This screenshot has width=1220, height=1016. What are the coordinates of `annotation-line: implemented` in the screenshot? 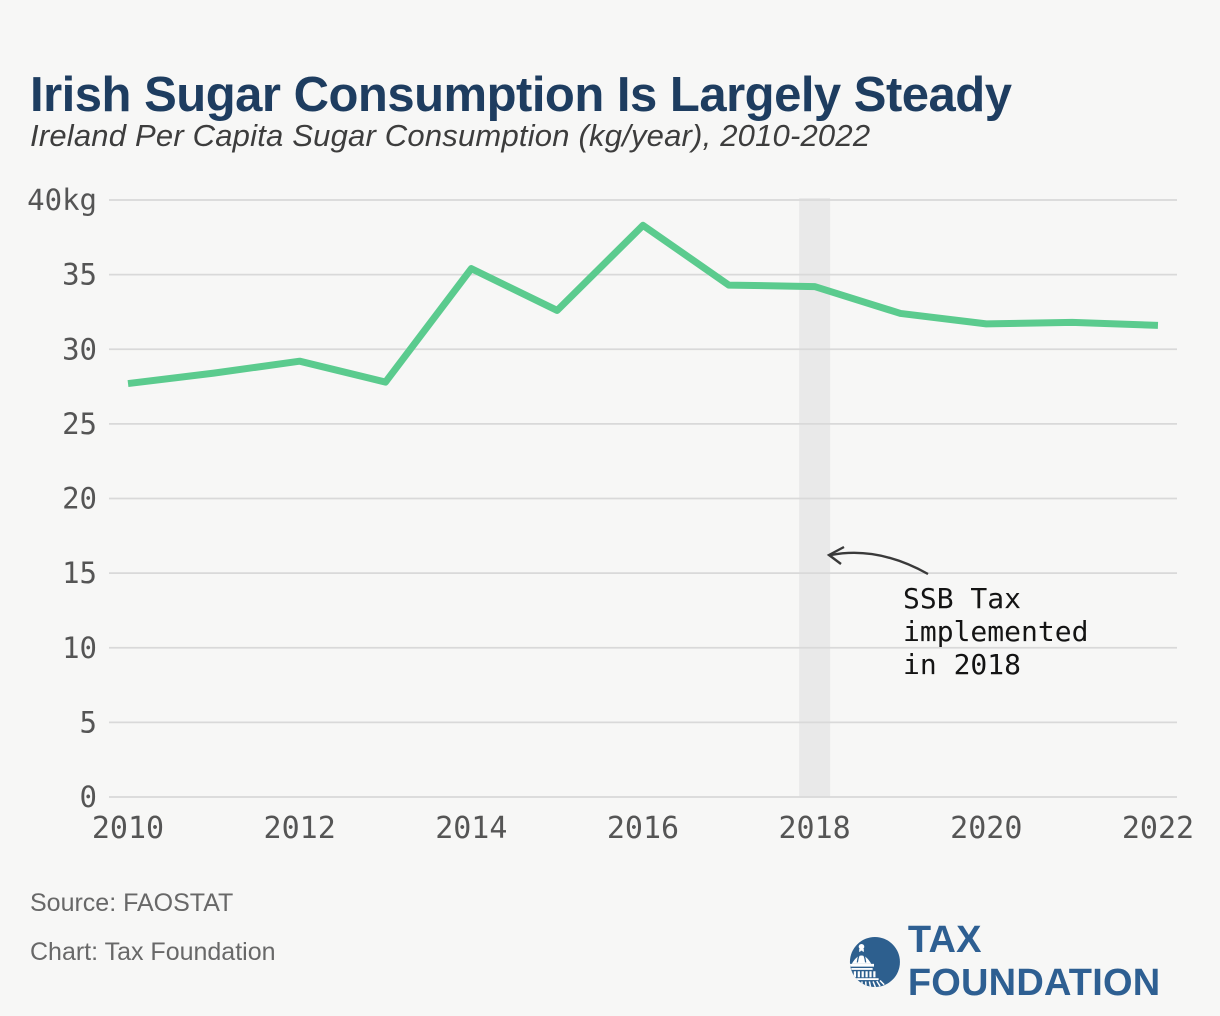 It's located at (996, 631).